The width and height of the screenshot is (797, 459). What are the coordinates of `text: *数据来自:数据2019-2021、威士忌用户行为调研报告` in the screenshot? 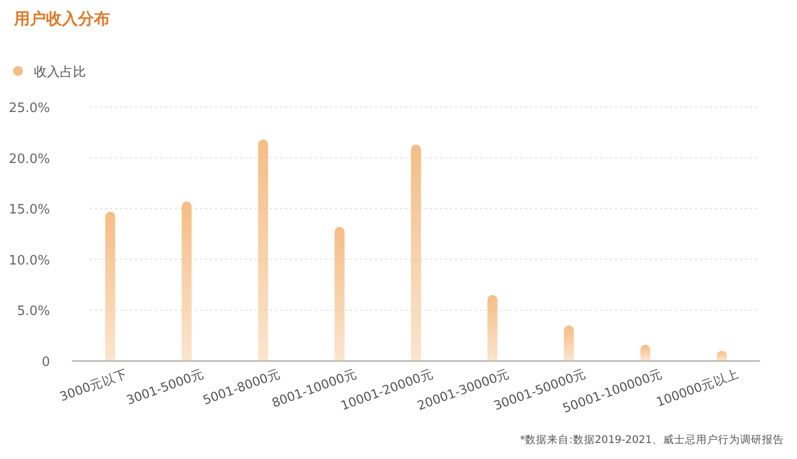 It's located at (652, 439).